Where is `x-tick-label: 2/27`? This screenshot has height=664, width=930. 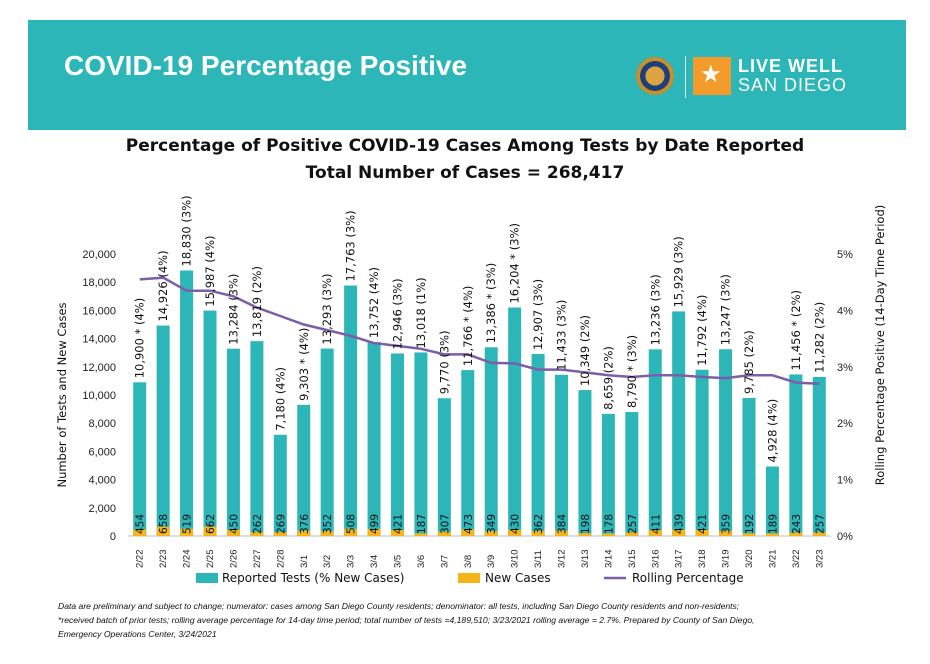 x-tick-label: 2/27 is located at coordinates (257, 559).